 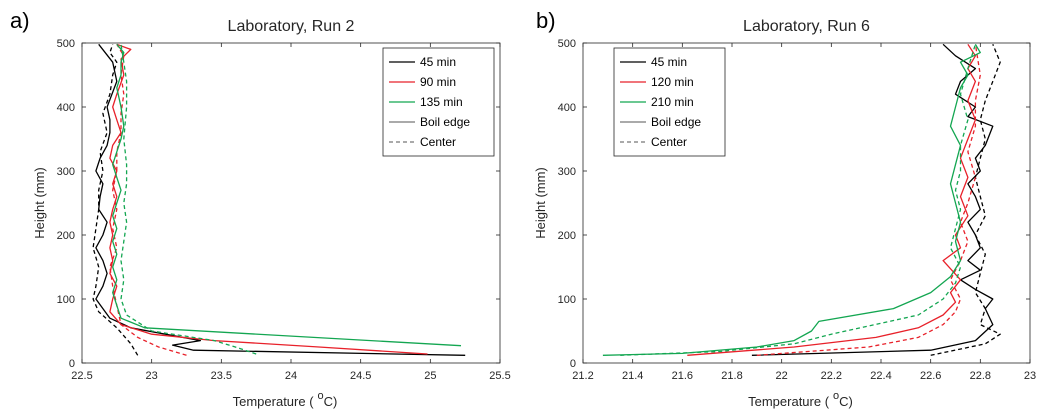 What do you see at coordinates (221, 376) in the screenshot?
I see `x-tick-label: 23.5` at bounding box center [221, 376].